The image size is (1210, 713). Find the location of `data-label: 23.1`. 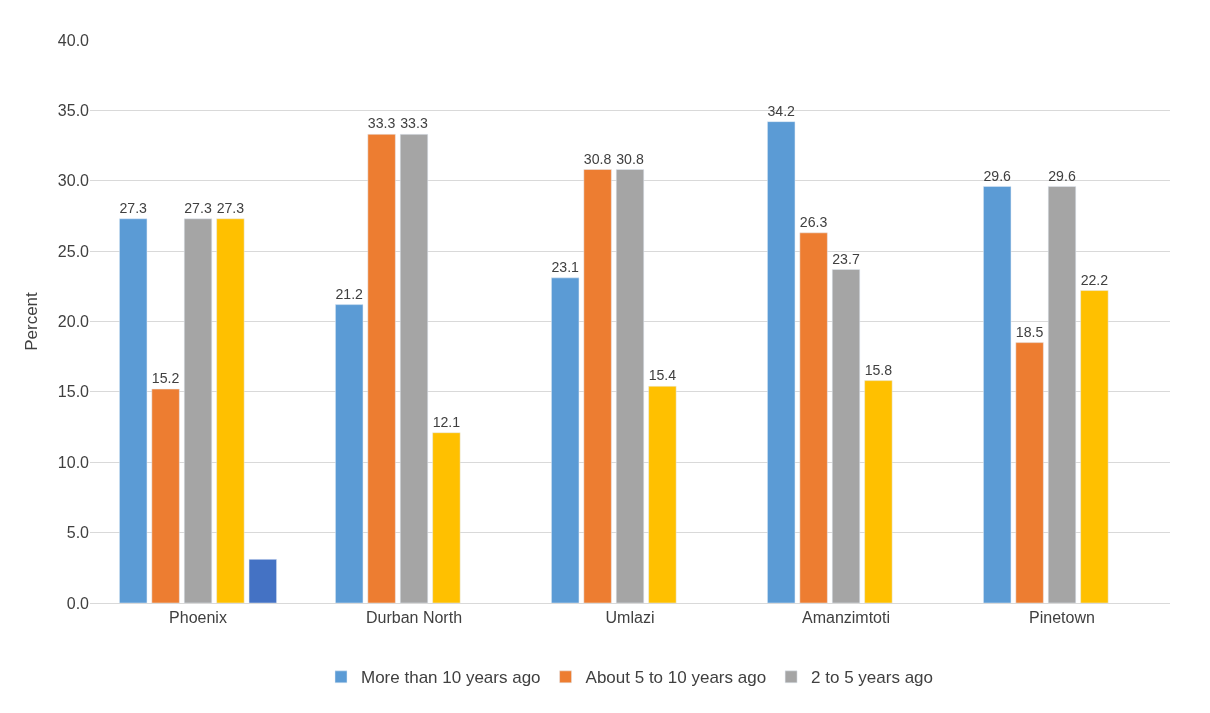

data-label: 23.1 is located at coordinates (565, 267).